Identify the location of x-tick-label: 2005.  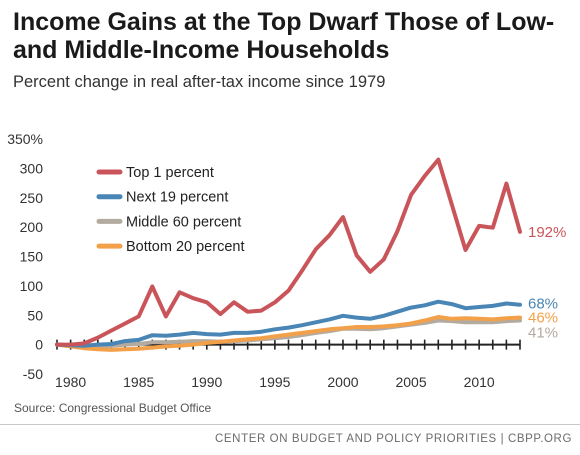
(410, 382).